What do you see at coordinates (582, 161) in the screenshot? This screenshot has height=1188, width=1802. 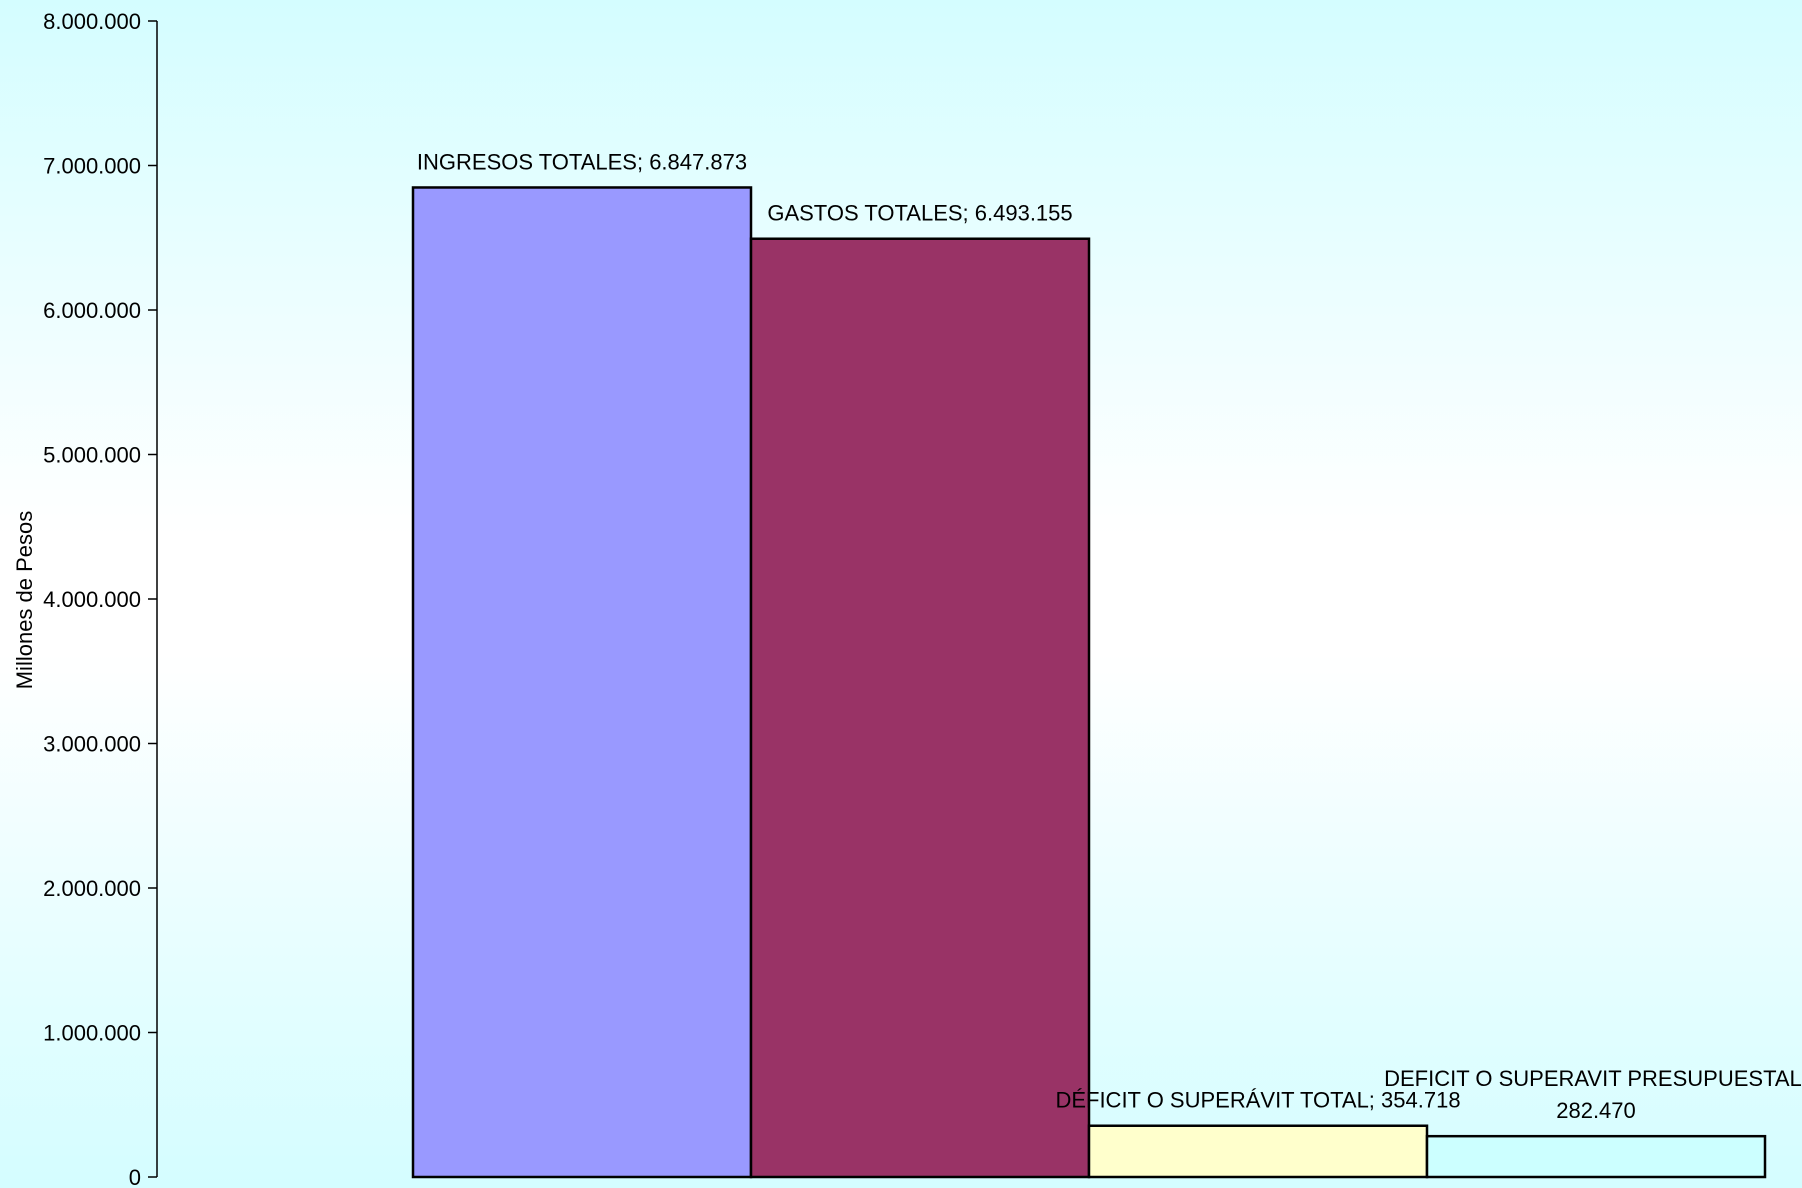 I see `bar-data-label: INGRESOS TOTALES; 6.847.873` at bounding box center [582, 161].